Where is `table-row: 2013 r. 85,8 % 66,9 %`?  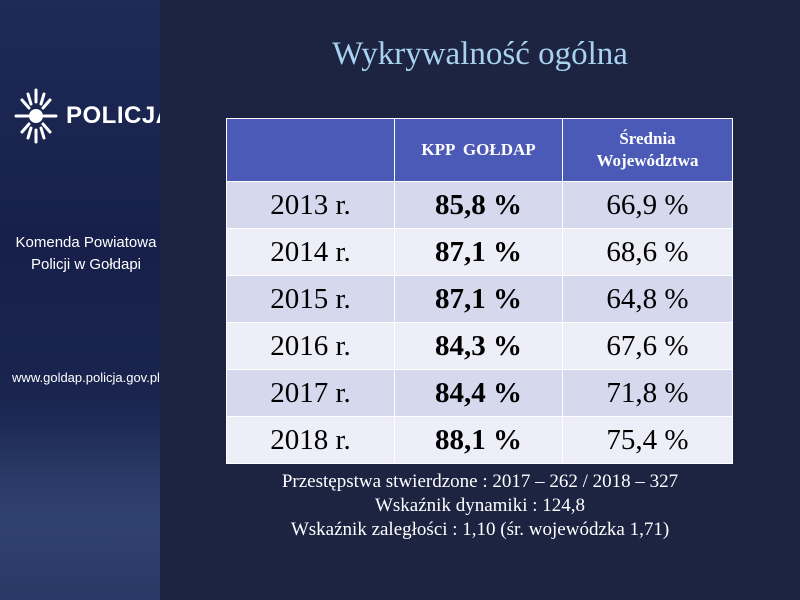
table-row: 2013 r. 85,8 % 66,9 % is located at coordinates (479, 205).